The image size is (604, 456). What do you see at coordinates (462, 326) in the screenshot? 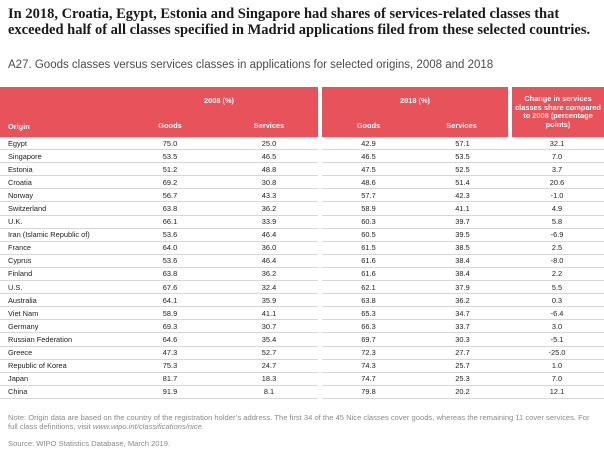
I see `row-services-2018: 33.7` at bounding box center [462, 326].